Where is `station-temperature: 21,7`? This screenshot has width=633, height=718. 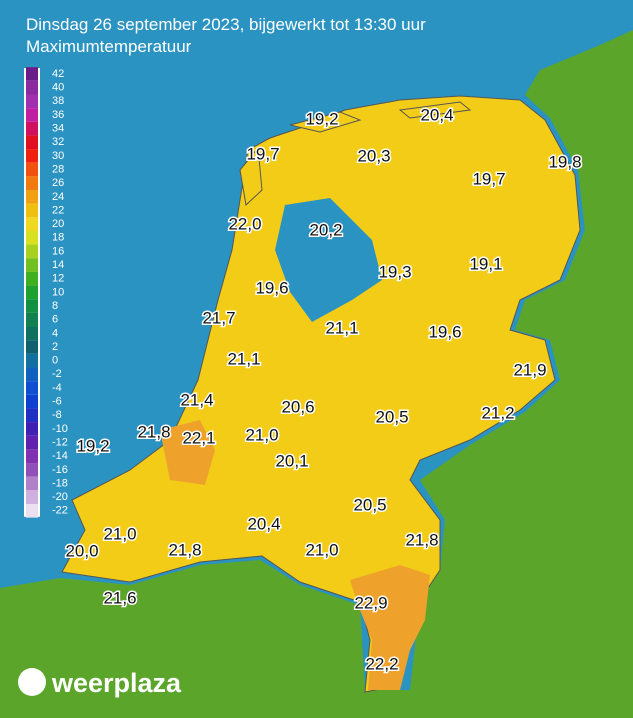 station-temperature: 21,7 is located at coordinates (218, 317).